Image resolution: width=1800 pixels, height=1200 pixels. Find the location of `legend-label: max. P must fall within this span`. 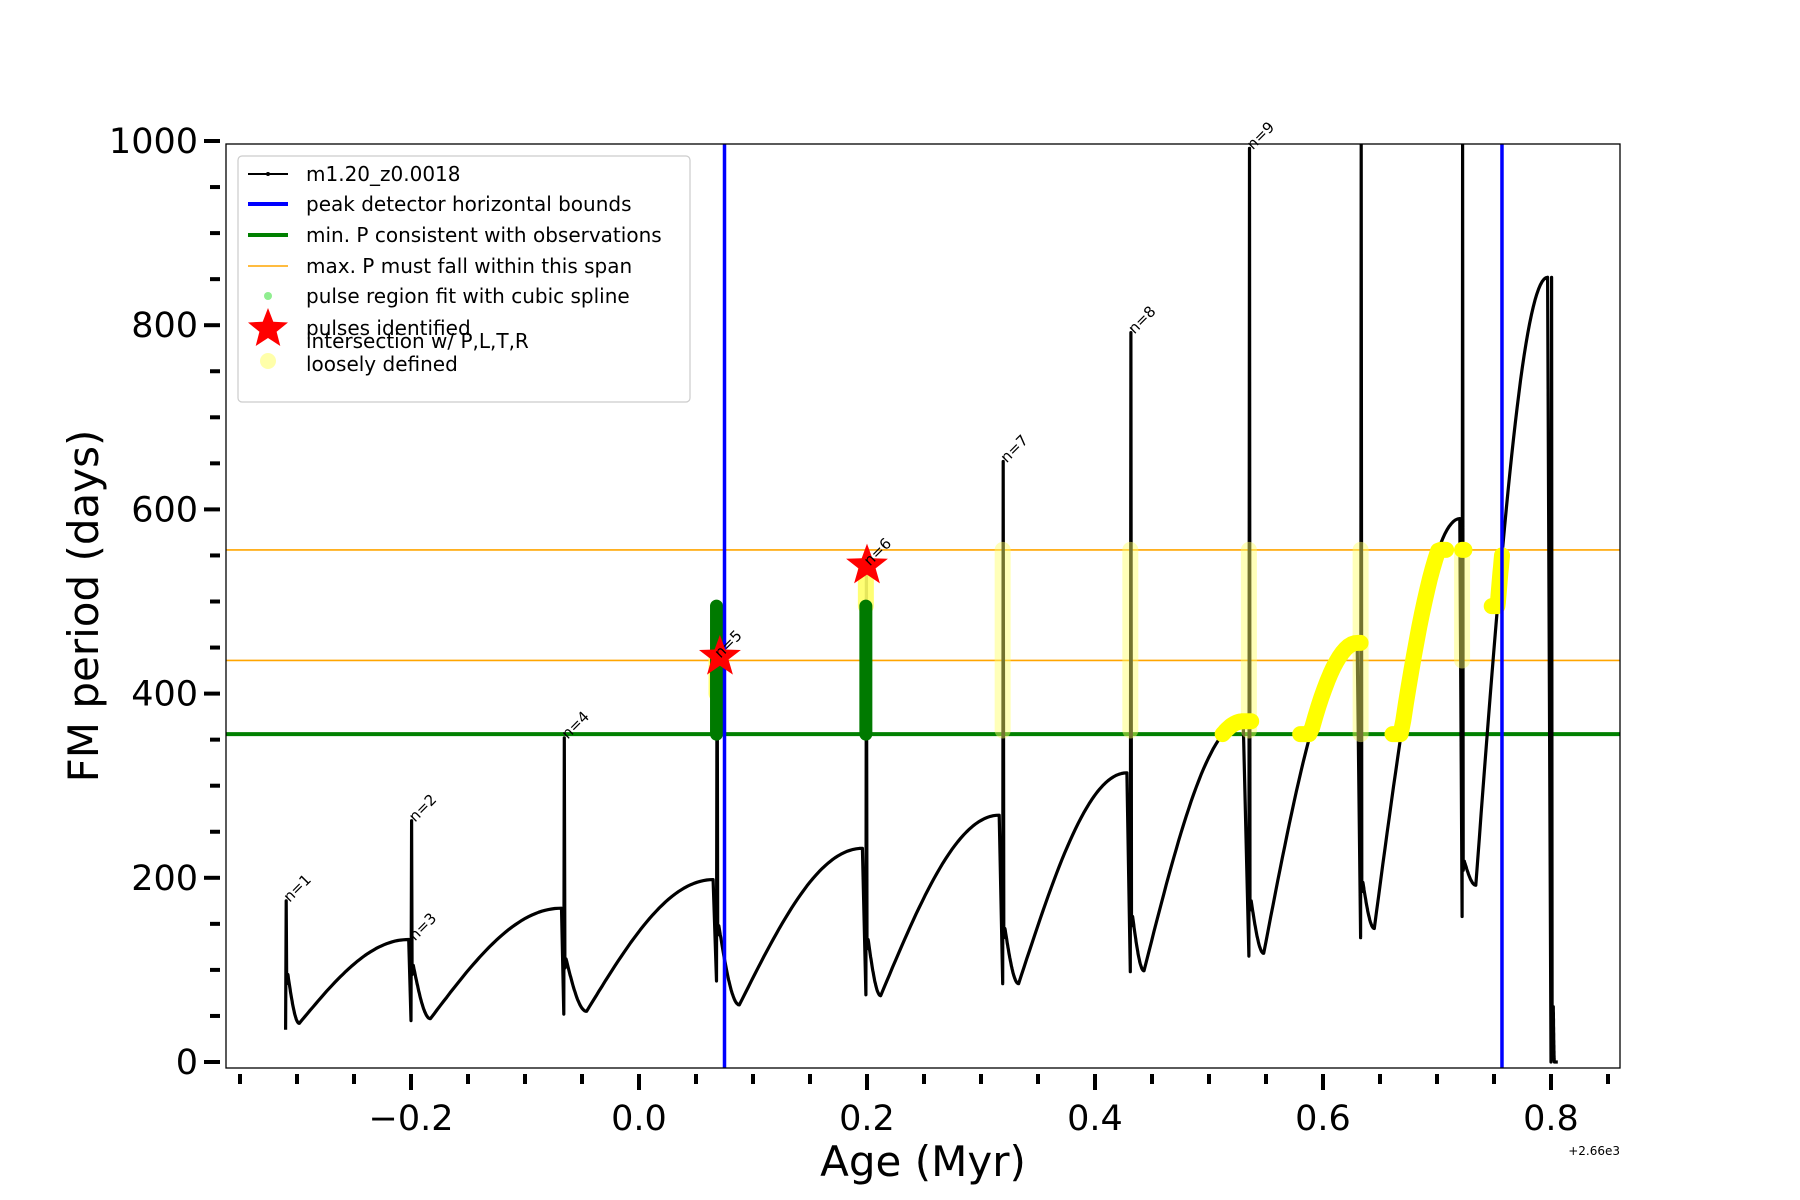

legend-label: max. P must fall within this span is located at coordinates (469, 266).